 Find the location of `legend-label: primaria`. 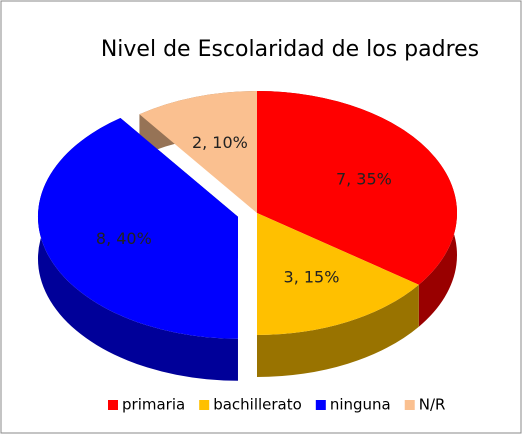

legend-label: primaria is located at coordinates (153, 405).